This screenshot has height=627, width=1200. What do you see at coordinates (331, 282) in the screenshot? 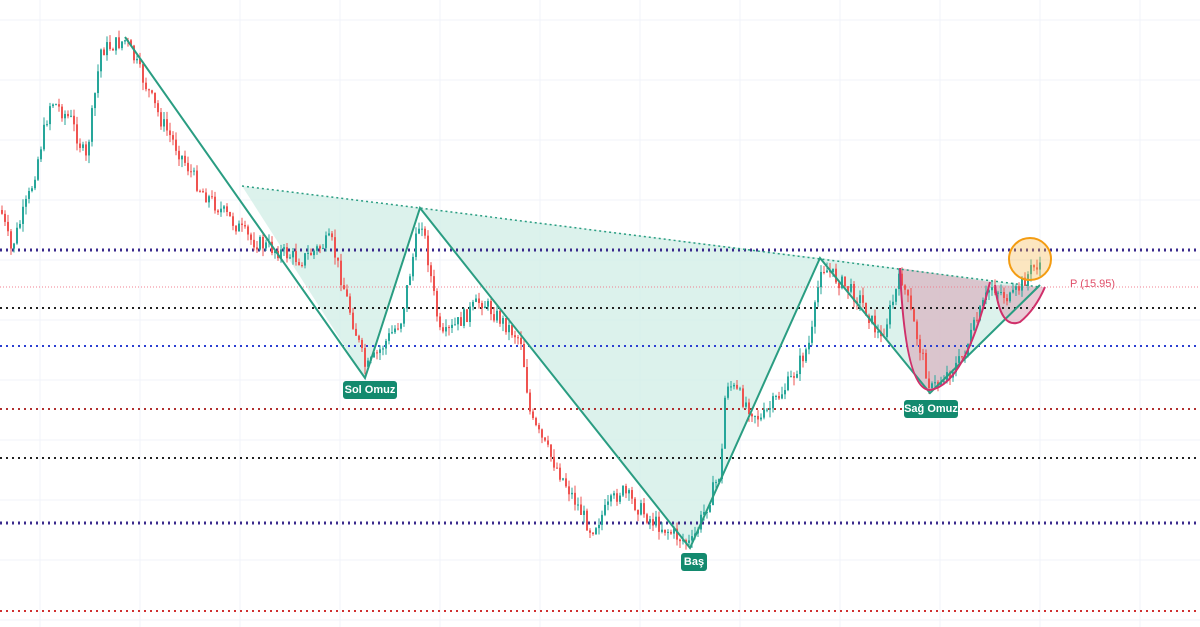
I see `left-shoulder-area` at bounding box center [331, 282].